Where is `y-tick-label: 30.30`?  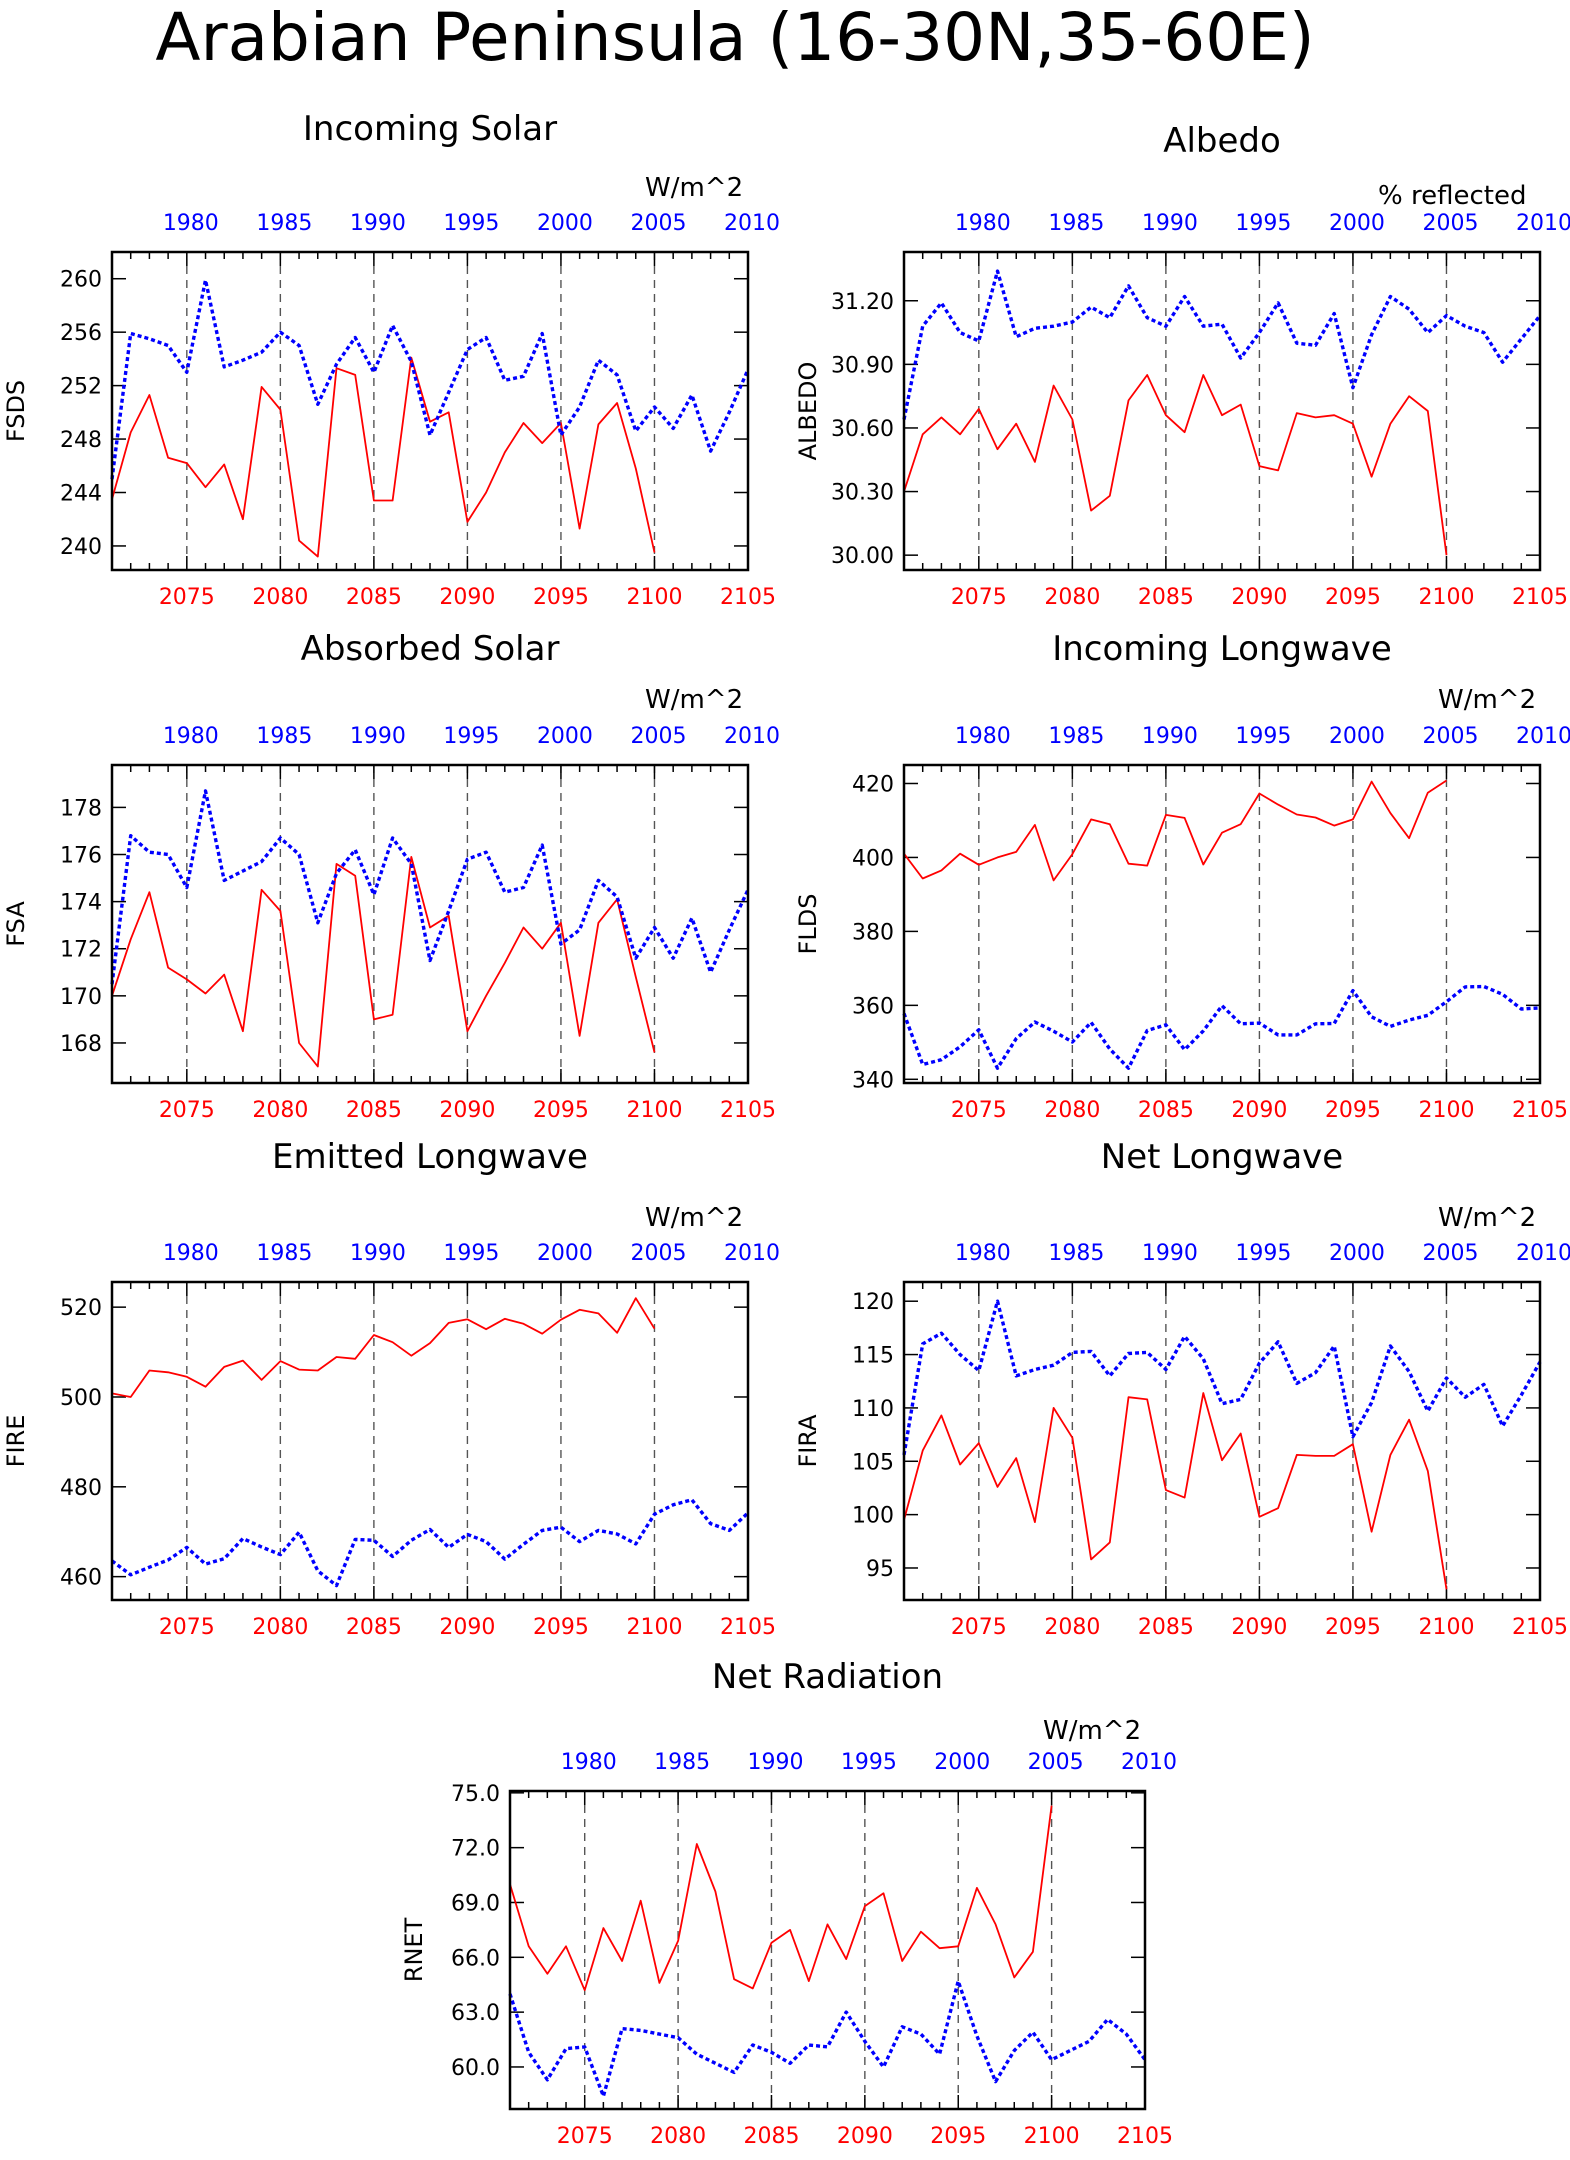
y-tick-label: 30.30 is located at coordinates (862, 493).